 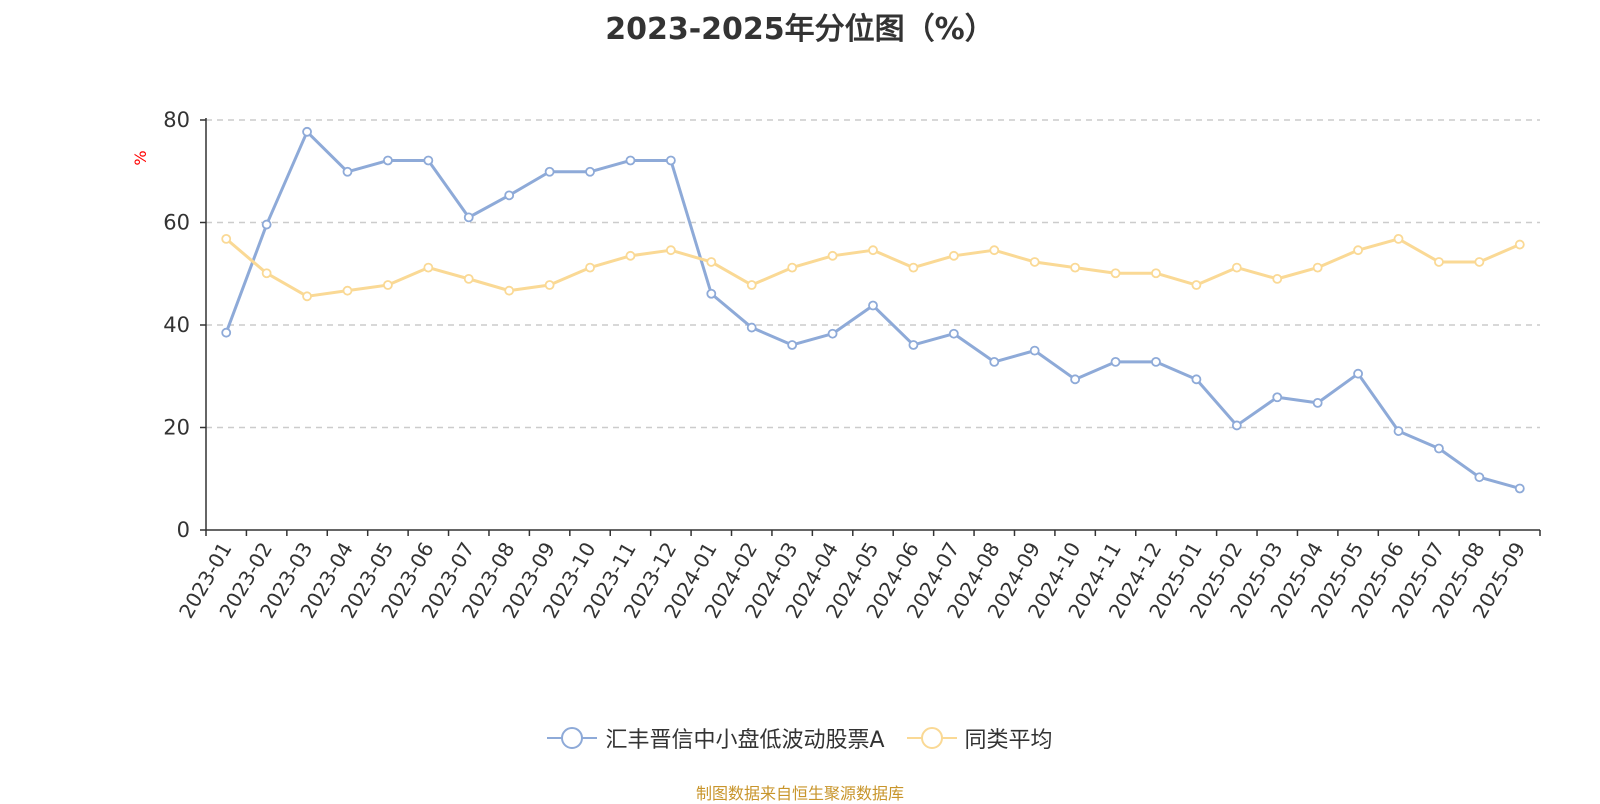 I want to click on source-note: 制图数据来自恒生聚源数据库, so click(x=799, y=793).